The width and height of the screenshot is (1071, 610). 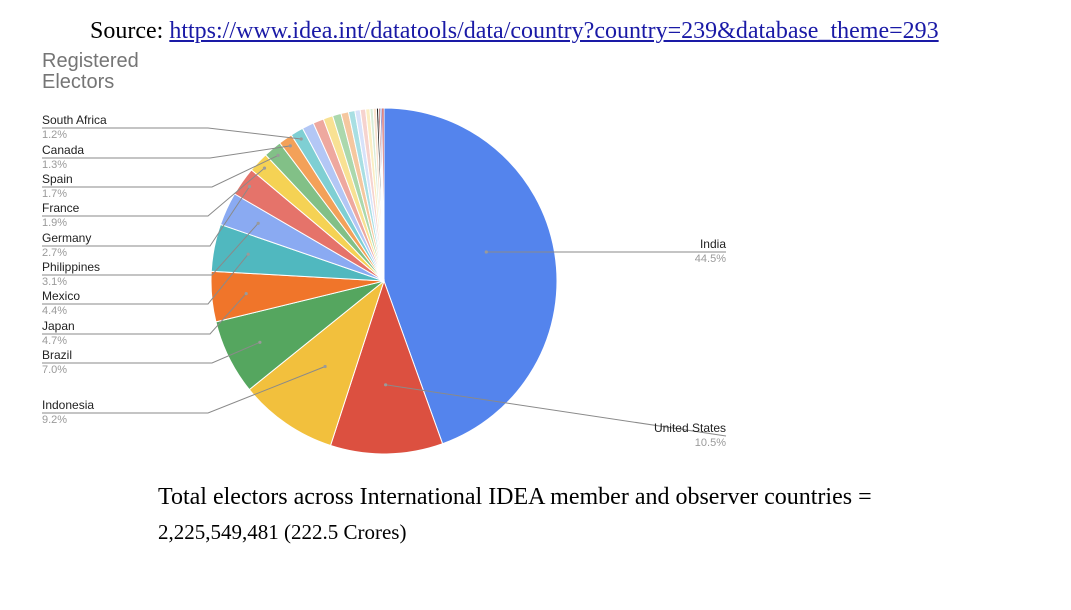 What do you see at coordinates (258, 223) in the screenshot?
I see `leader-dot-philippines` at bounding box center [258, 223].